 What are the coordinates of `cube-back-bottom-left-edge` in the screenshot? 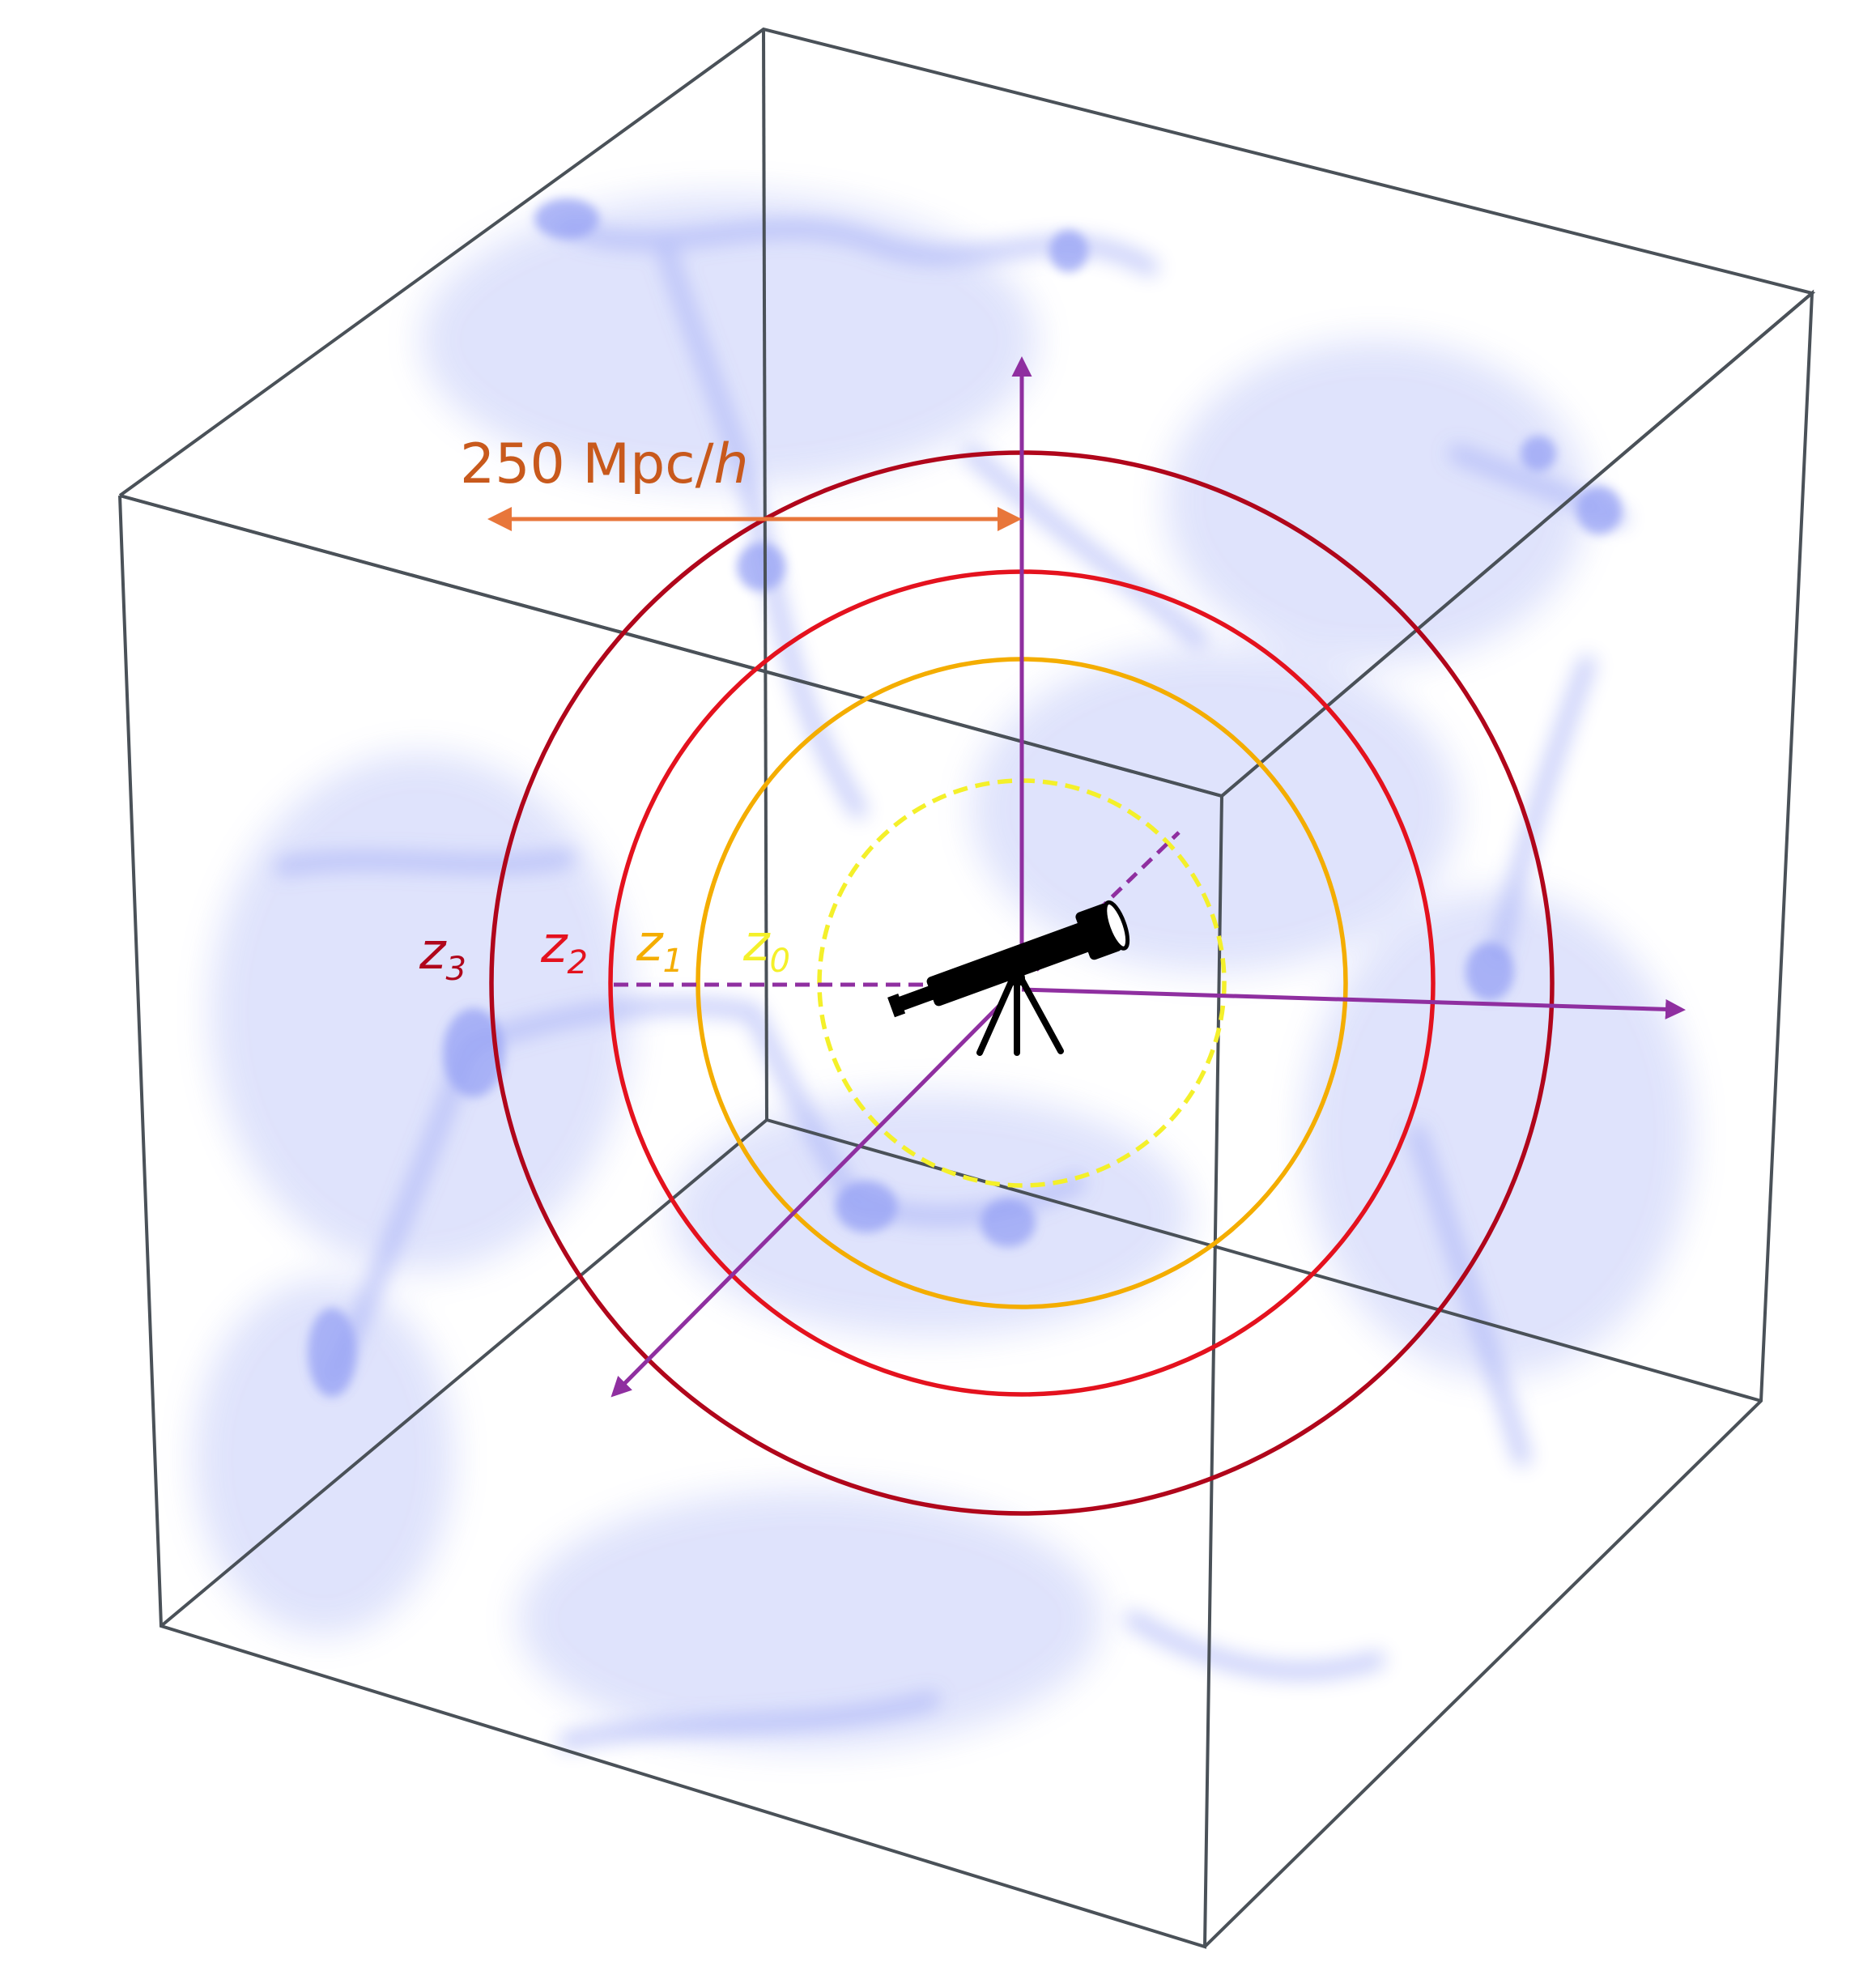 It's located at (464, 1373).